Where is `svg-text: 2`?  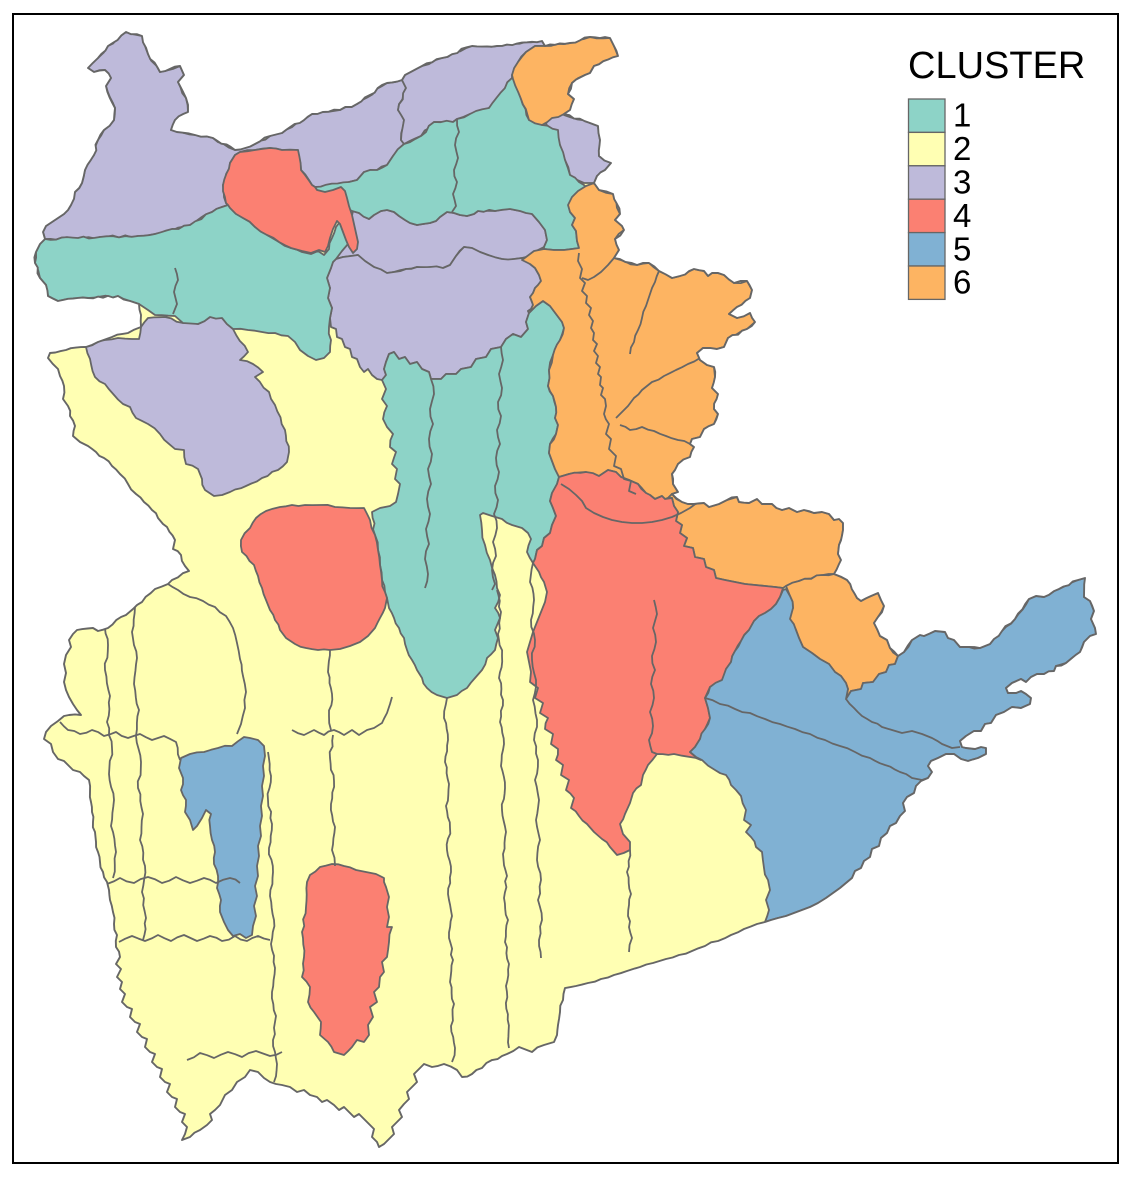
svg-text: 2 is located at coordinates (962, 148).